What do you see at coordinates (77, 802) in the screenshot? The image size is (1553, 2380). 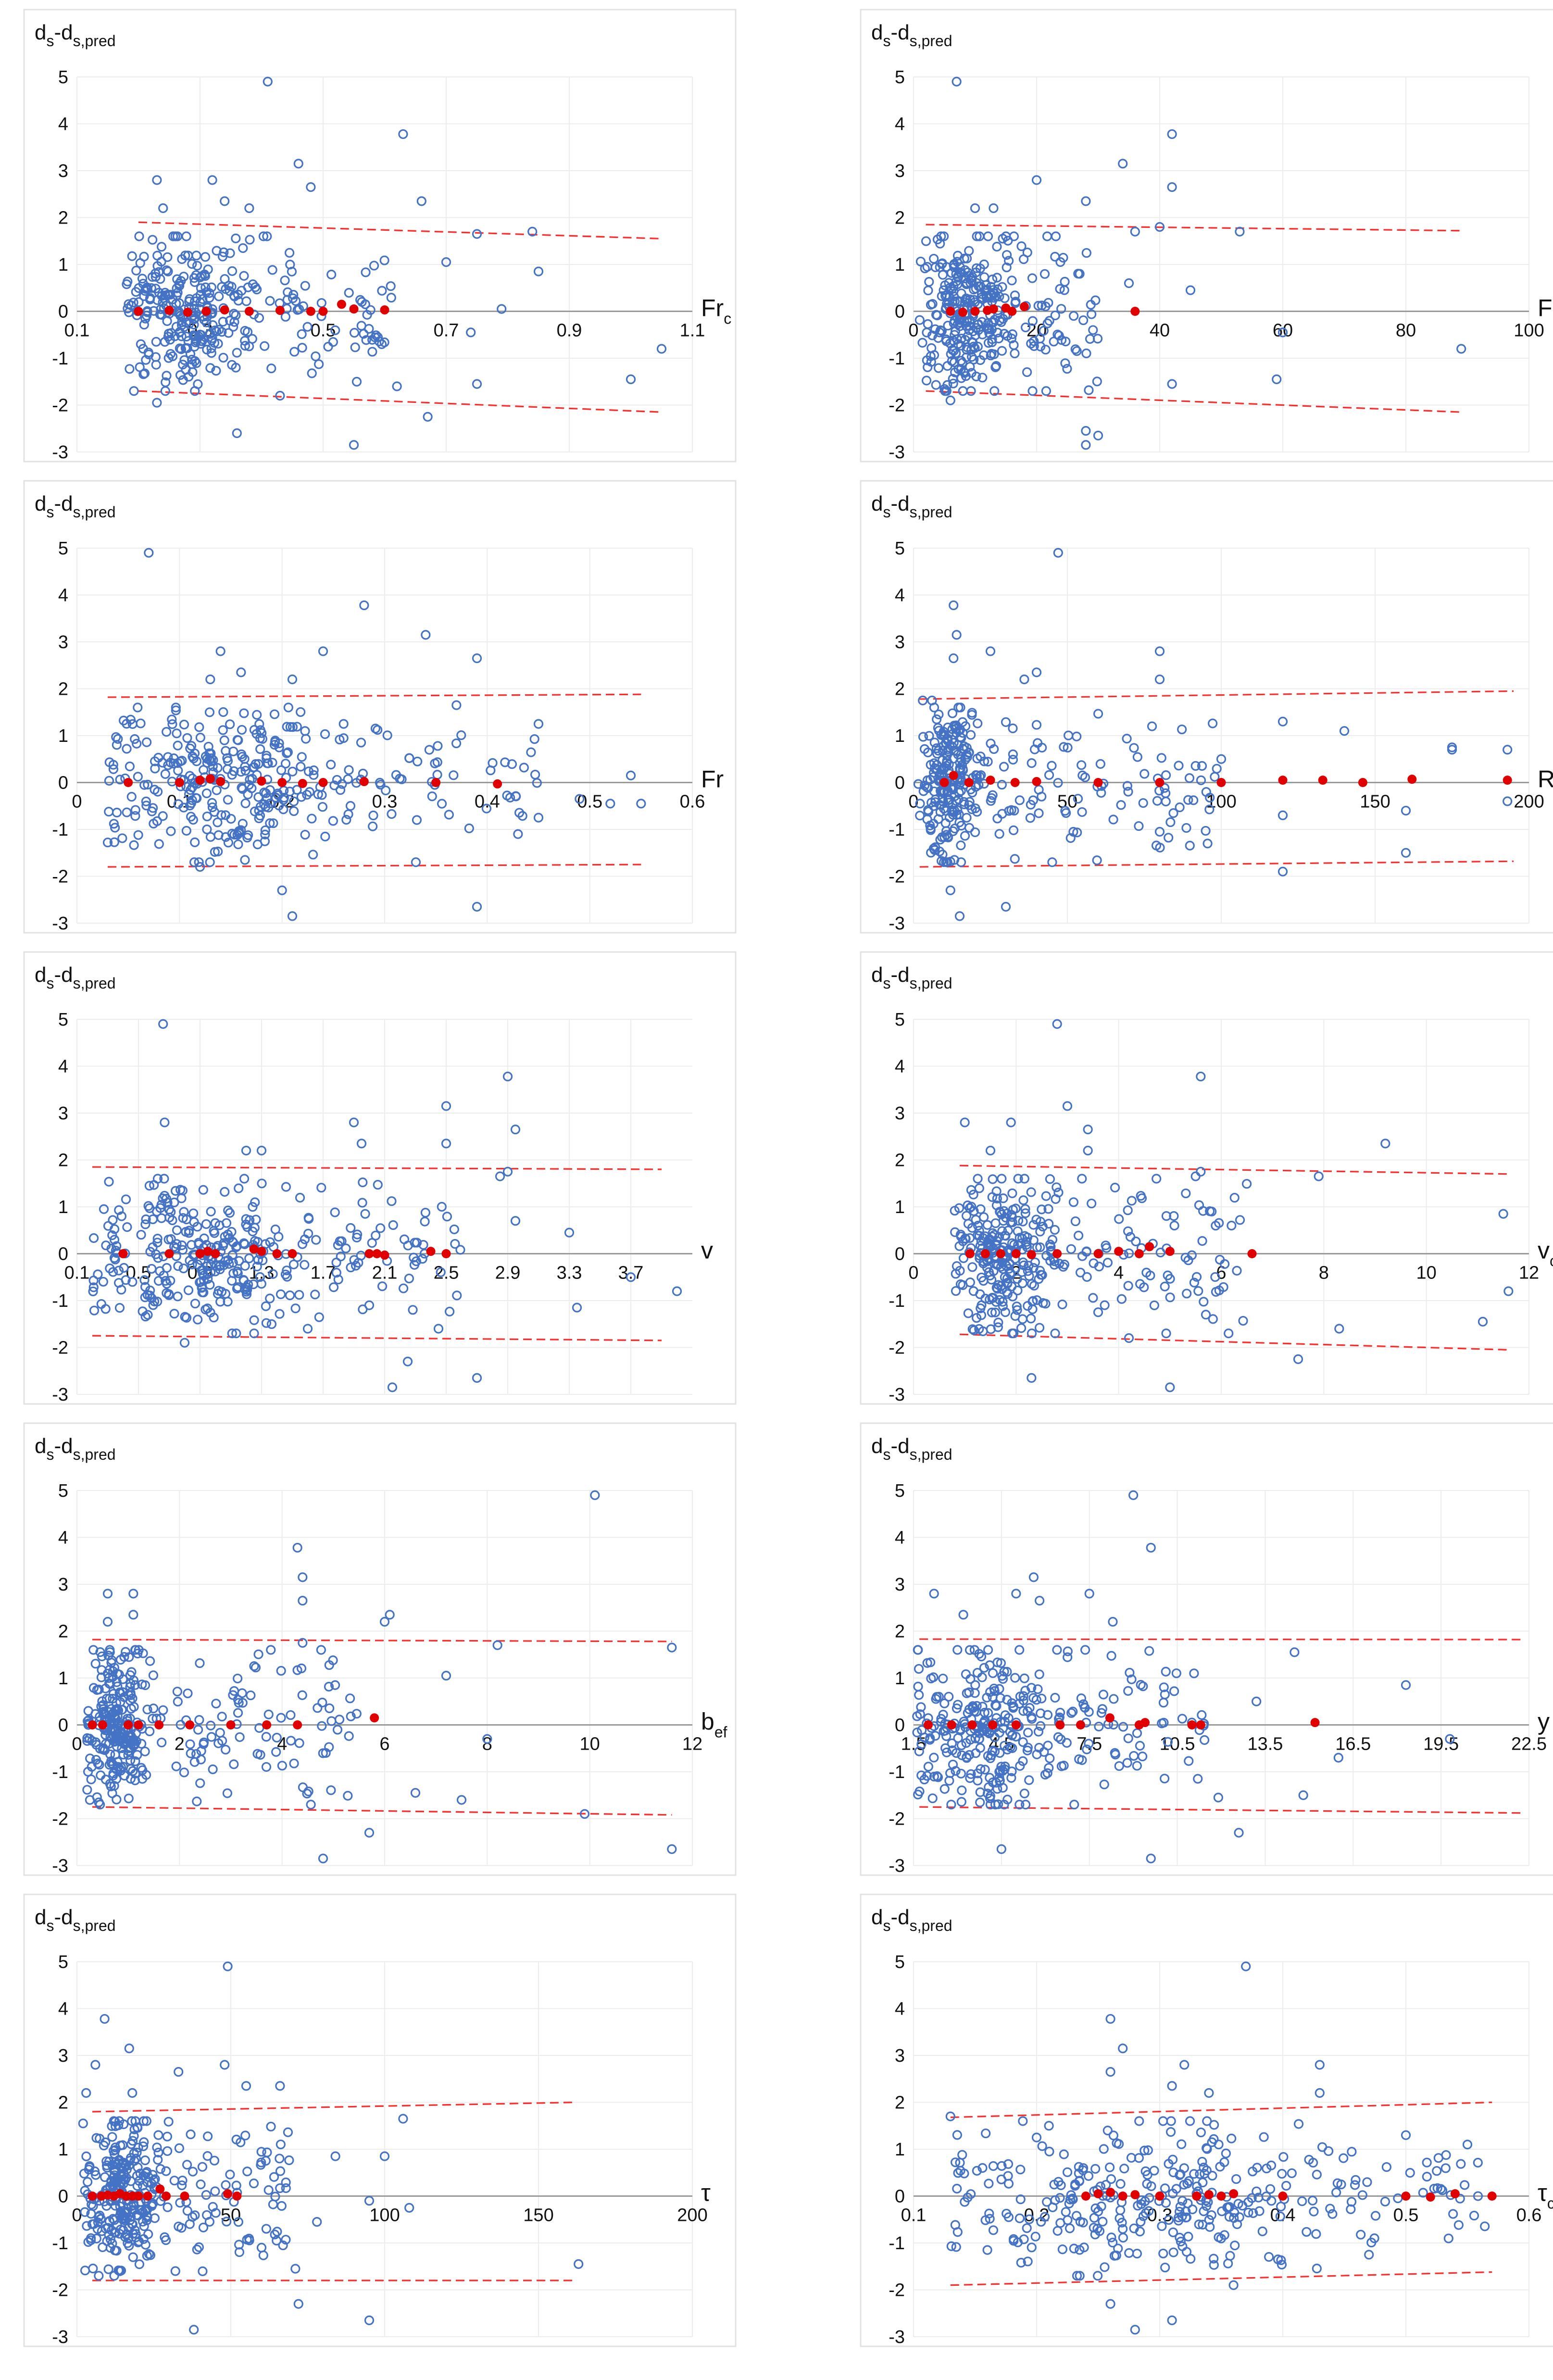 I see `x-tick-label: 0` at bounding box center [77, 802].